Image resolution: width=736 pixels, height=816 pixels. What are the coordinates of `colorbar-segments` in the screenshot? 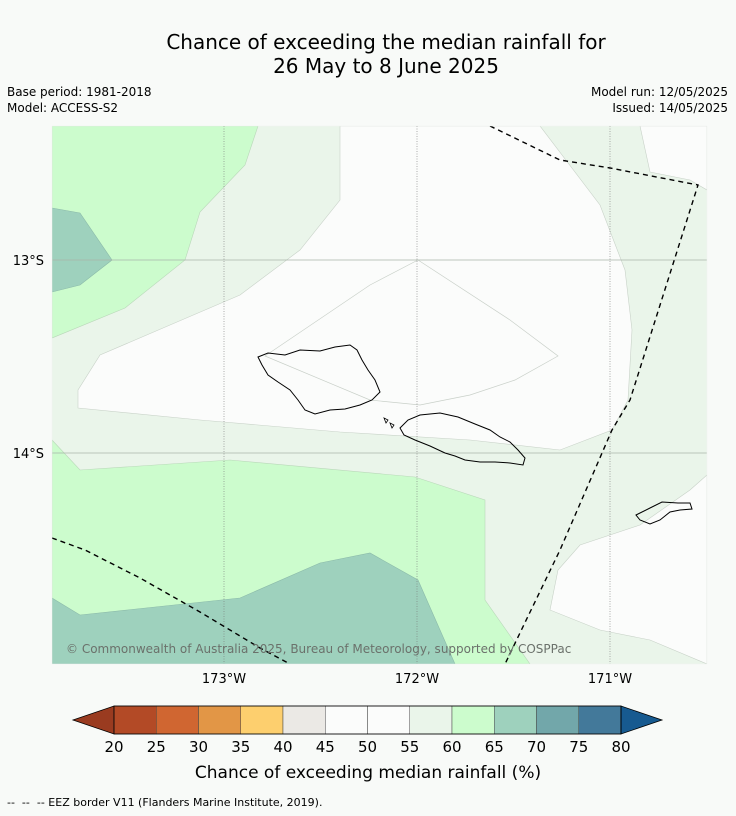 It's located at (367, 720).